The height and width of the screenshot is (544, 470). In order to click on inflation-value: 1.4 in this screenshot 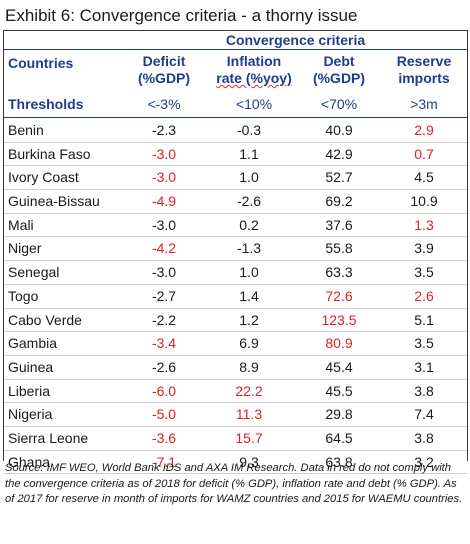, I will do `click(249, 295)`.